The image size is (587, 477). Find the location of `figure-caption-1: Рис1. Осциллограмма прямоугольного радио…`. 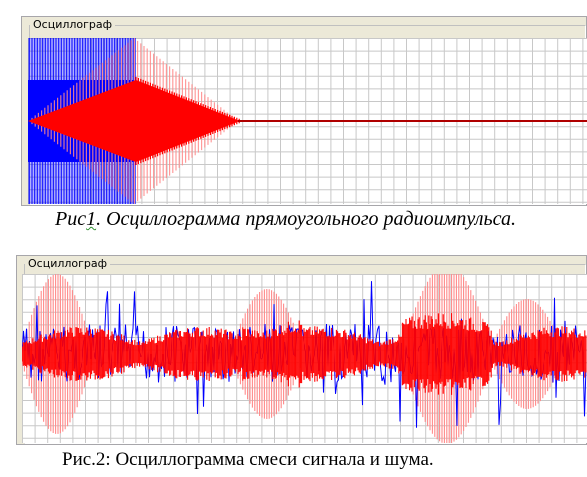

figure-caption-1: Рис1. Осциллограмма прямоугольного радио… is located at coordinates (285, 219).